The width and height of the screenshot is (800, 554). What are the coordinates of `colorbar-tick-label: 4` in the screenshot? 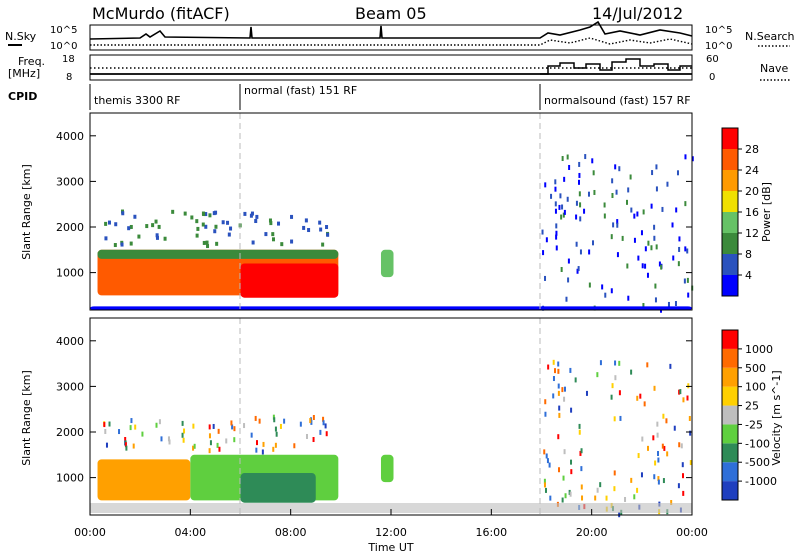 It's located at (748, 275).